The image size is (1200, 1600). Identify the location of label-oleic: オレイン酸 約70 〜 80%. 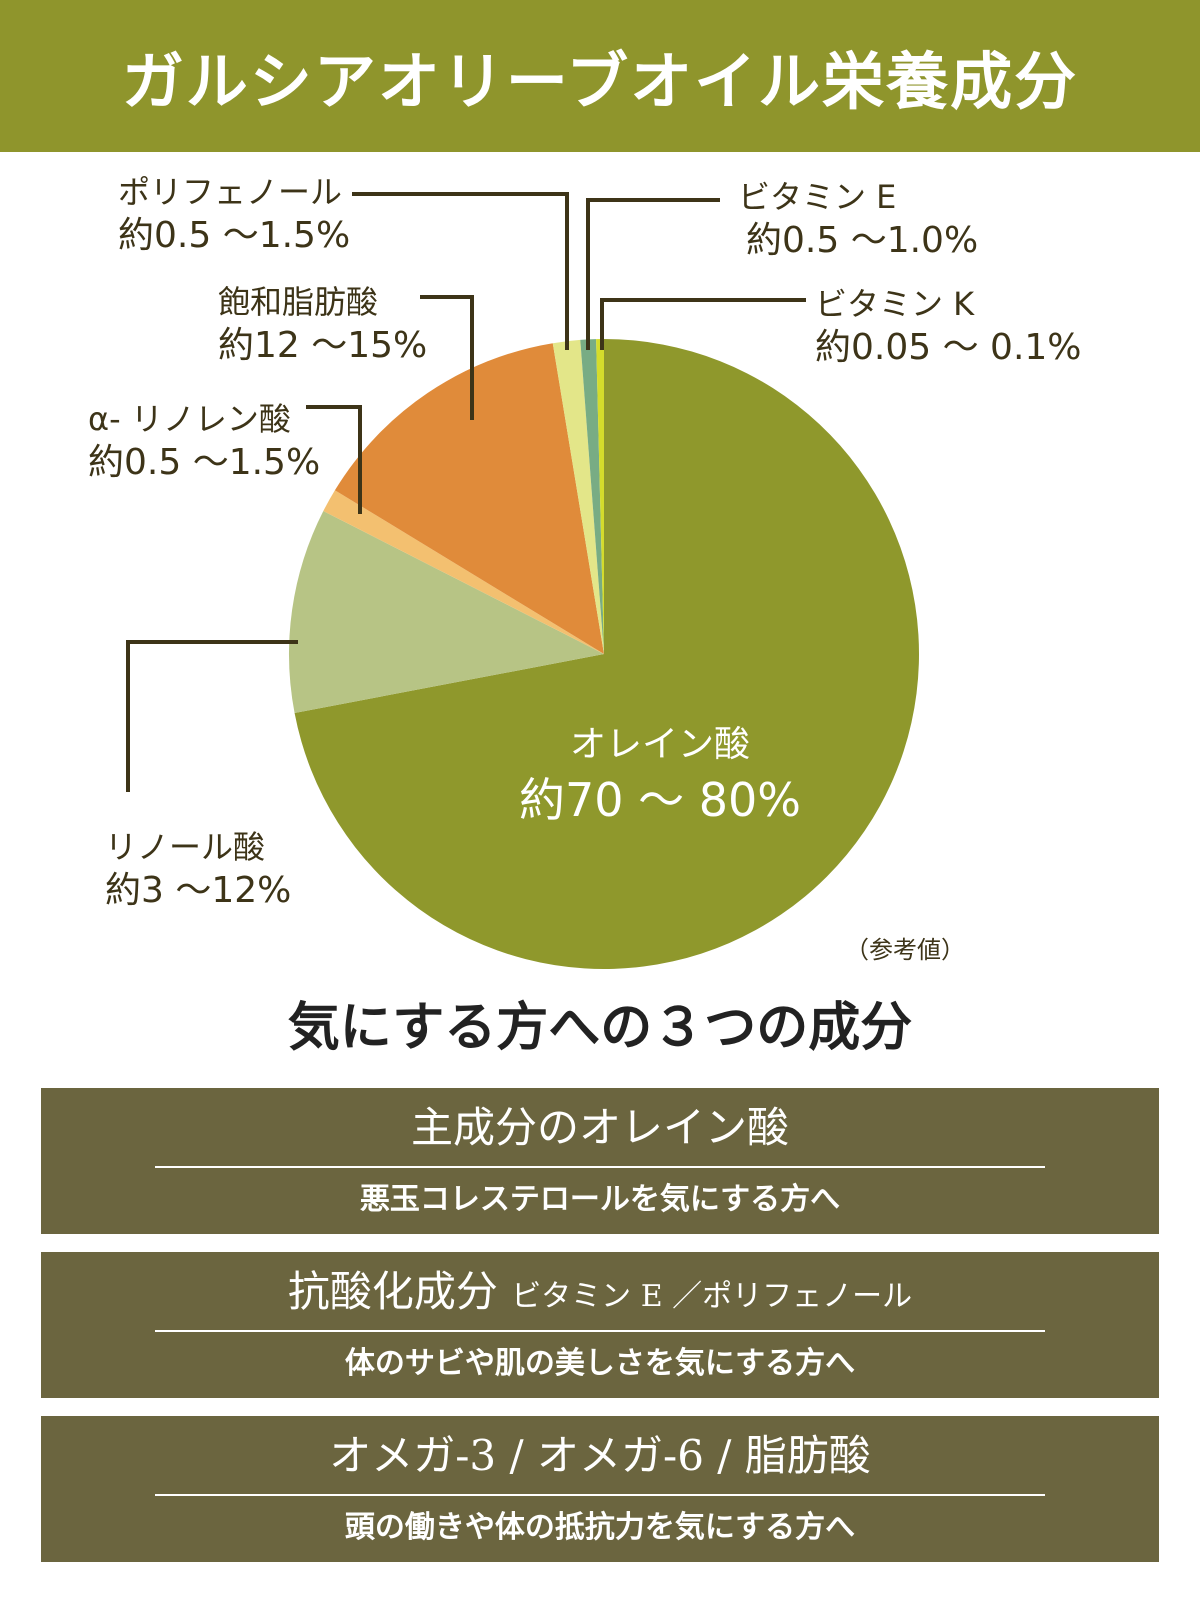
(660, 775).